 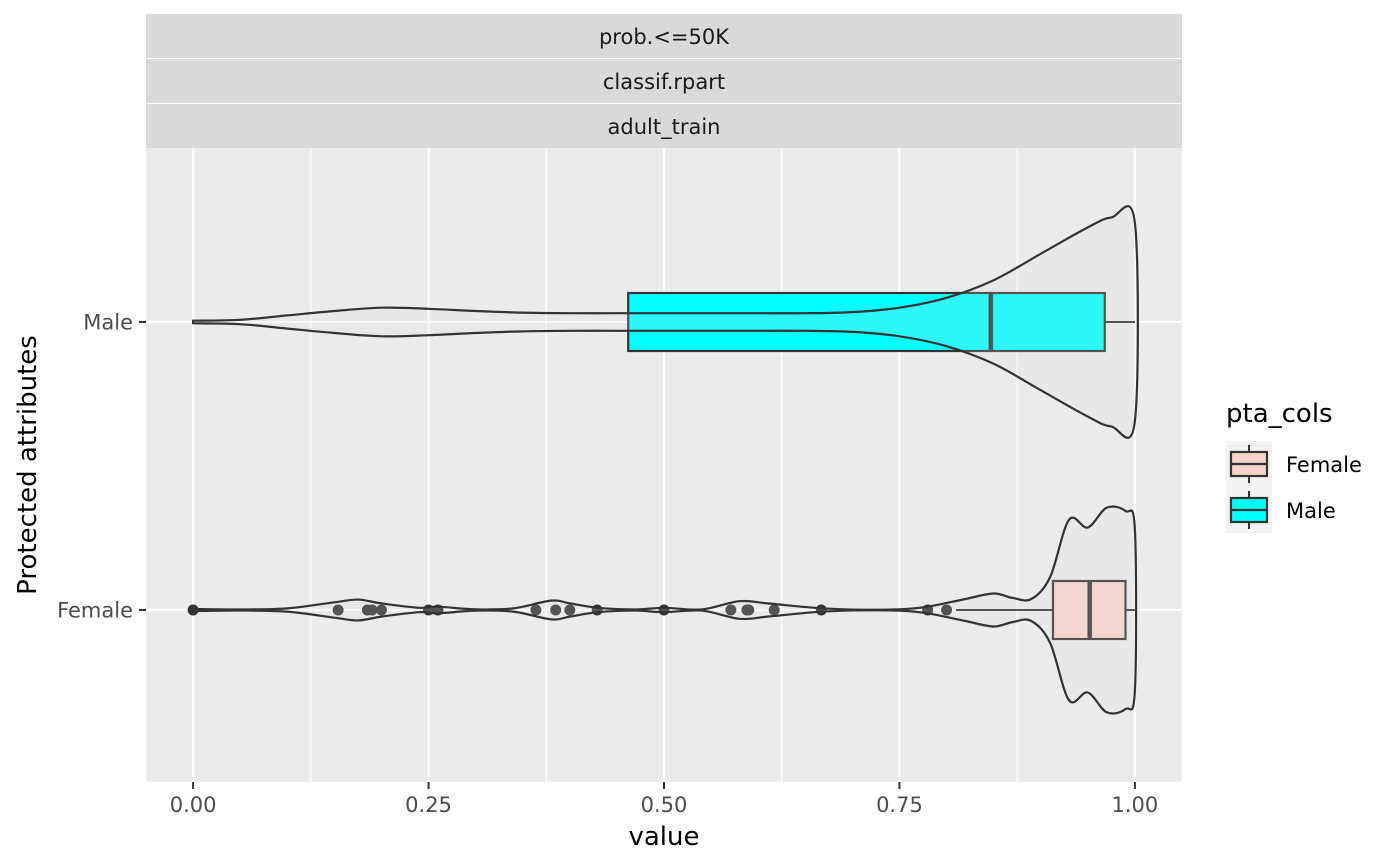 What do you see at coordinates (663, 837) in the screenshot?
I see `x-axis-title: value` at bounding box center [663, 837].